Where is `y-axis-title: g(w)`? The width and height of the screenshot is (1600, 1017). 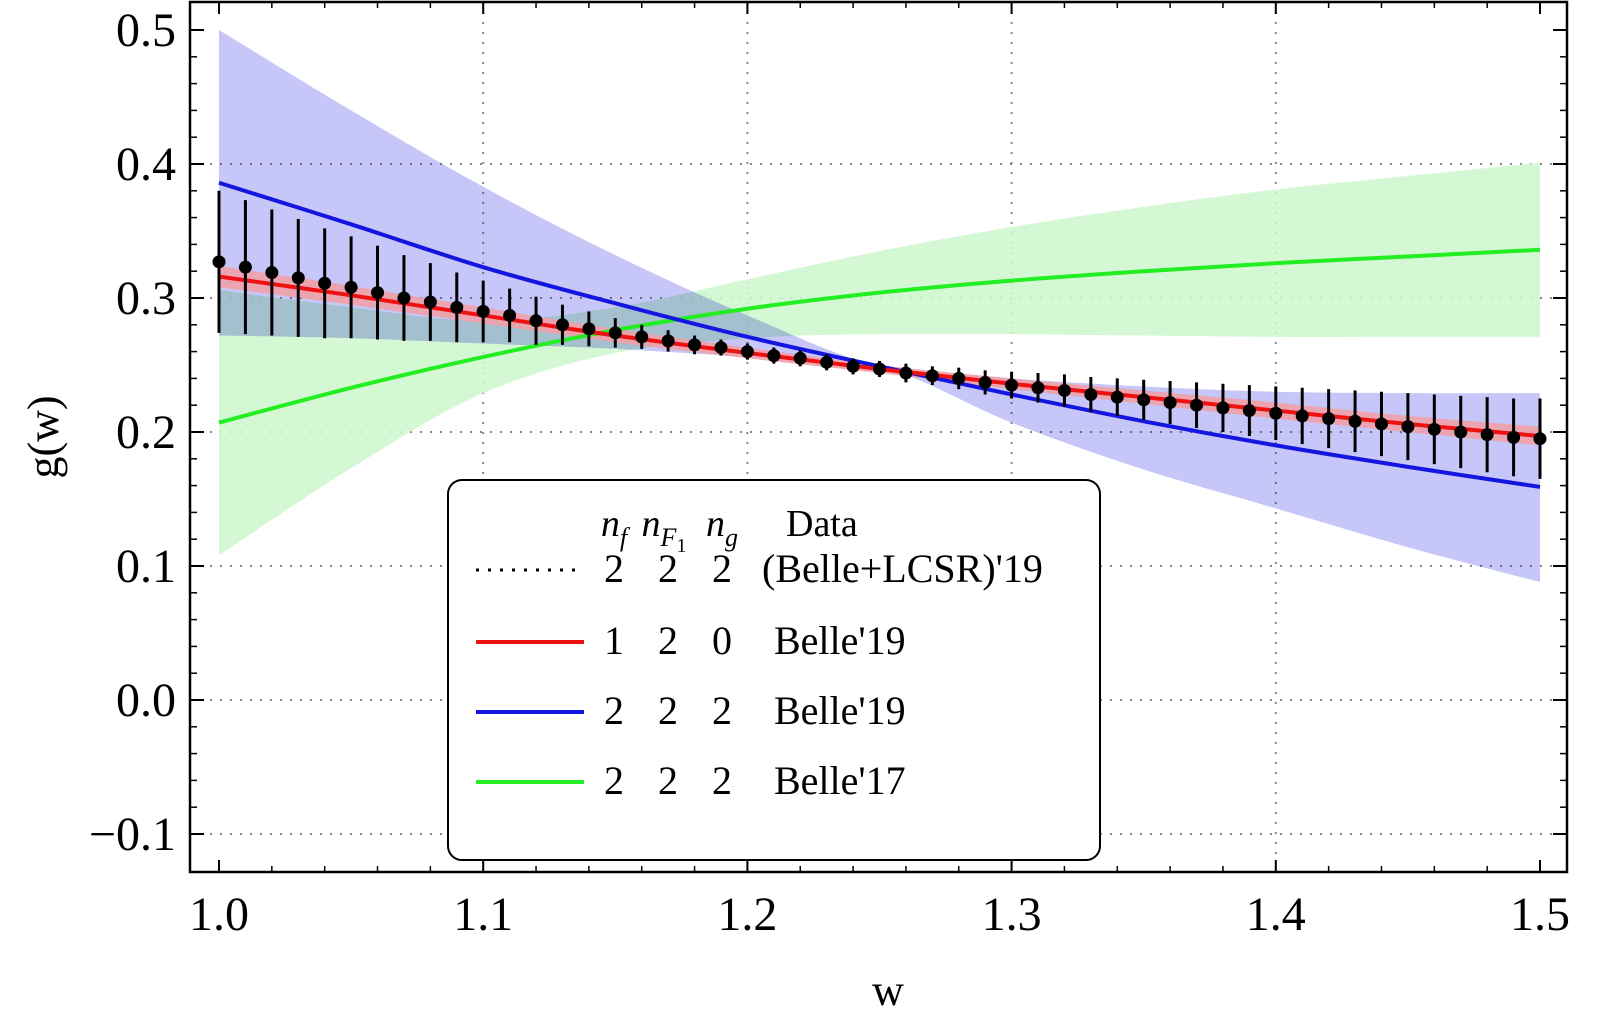
y-axis-title: g(w) is located at coordinates (43, 436).